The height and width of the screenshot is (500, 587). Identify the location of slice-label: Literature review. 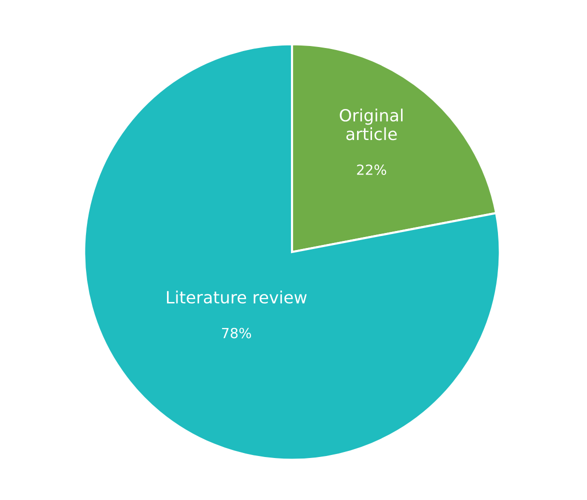
(236, 297).